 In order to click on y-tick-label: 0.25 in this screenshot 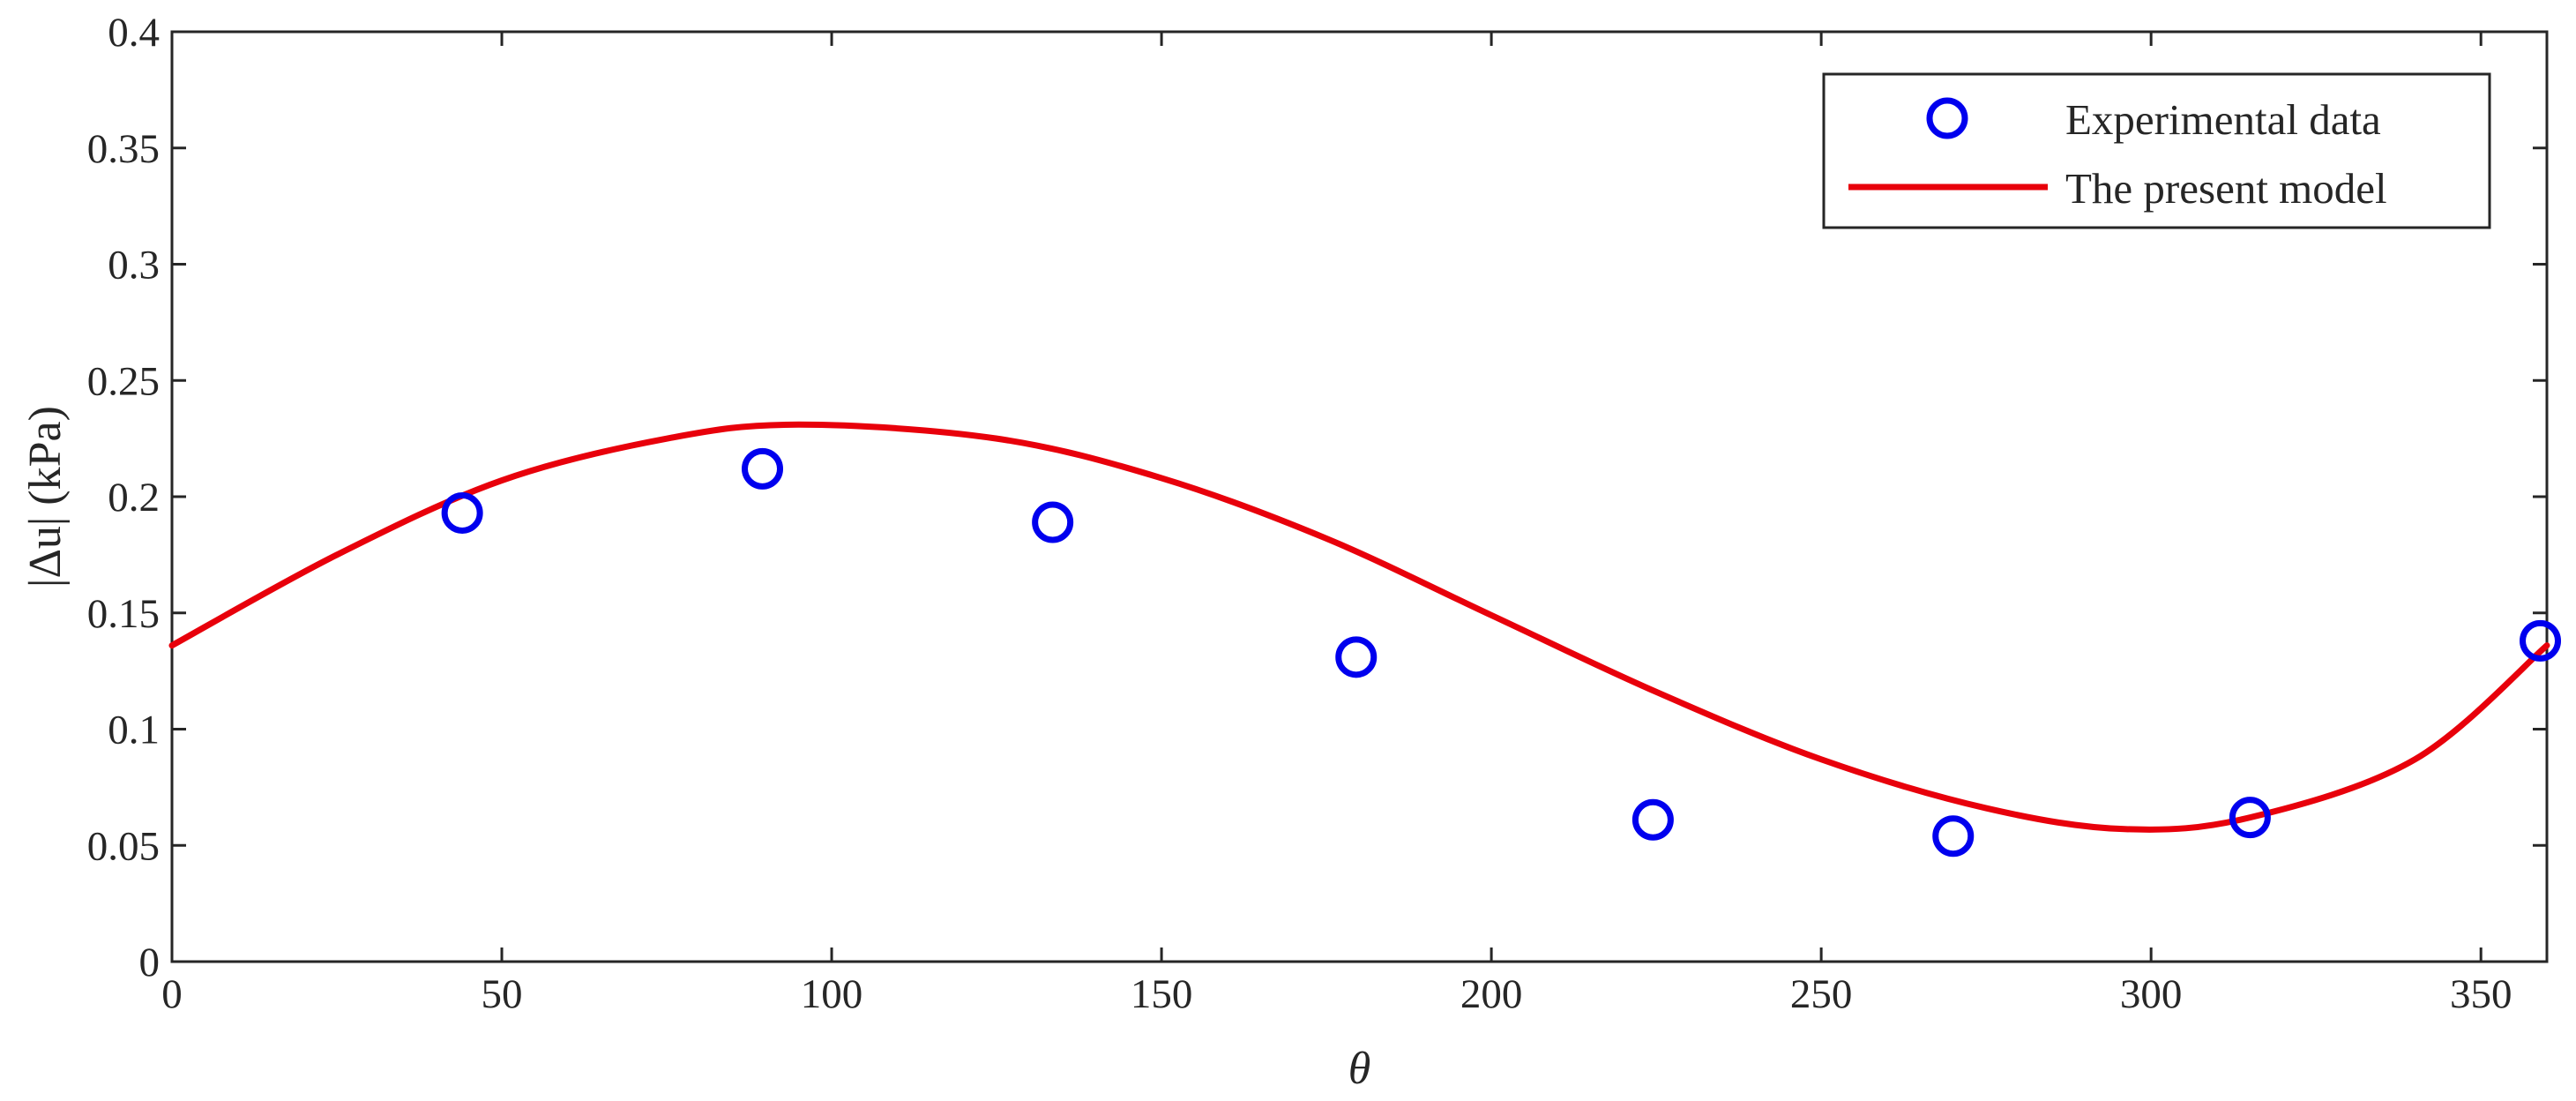, I will do `click(123, 381)`.